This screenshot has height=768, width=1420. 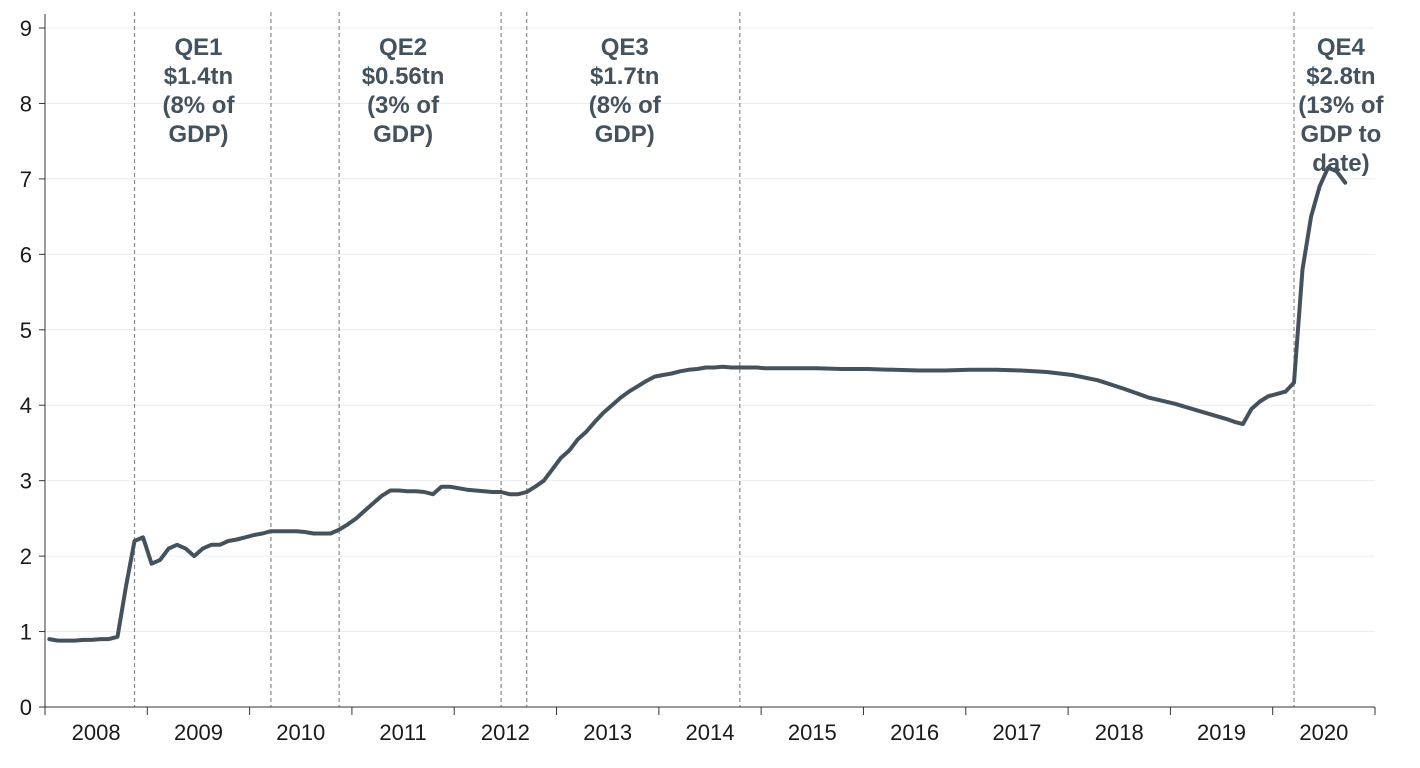 I want to click on x-tick-label: 2011, so click(x=402, y=732).